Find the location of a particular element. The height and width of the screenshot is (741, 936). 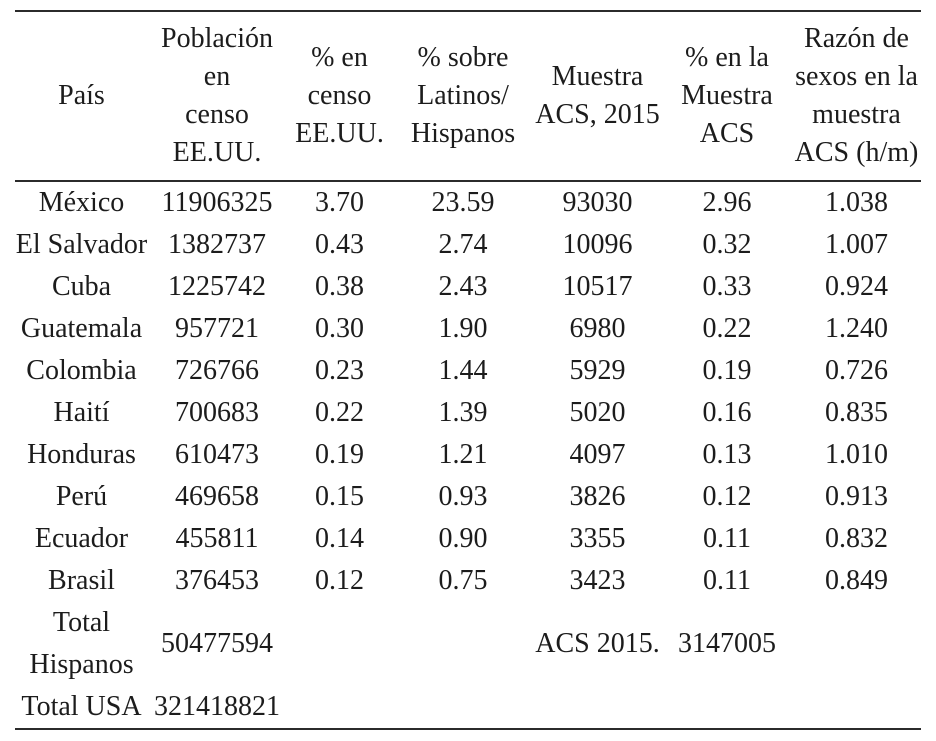

table-row: Total USA 321418821 is located at coordinates (468, 707).